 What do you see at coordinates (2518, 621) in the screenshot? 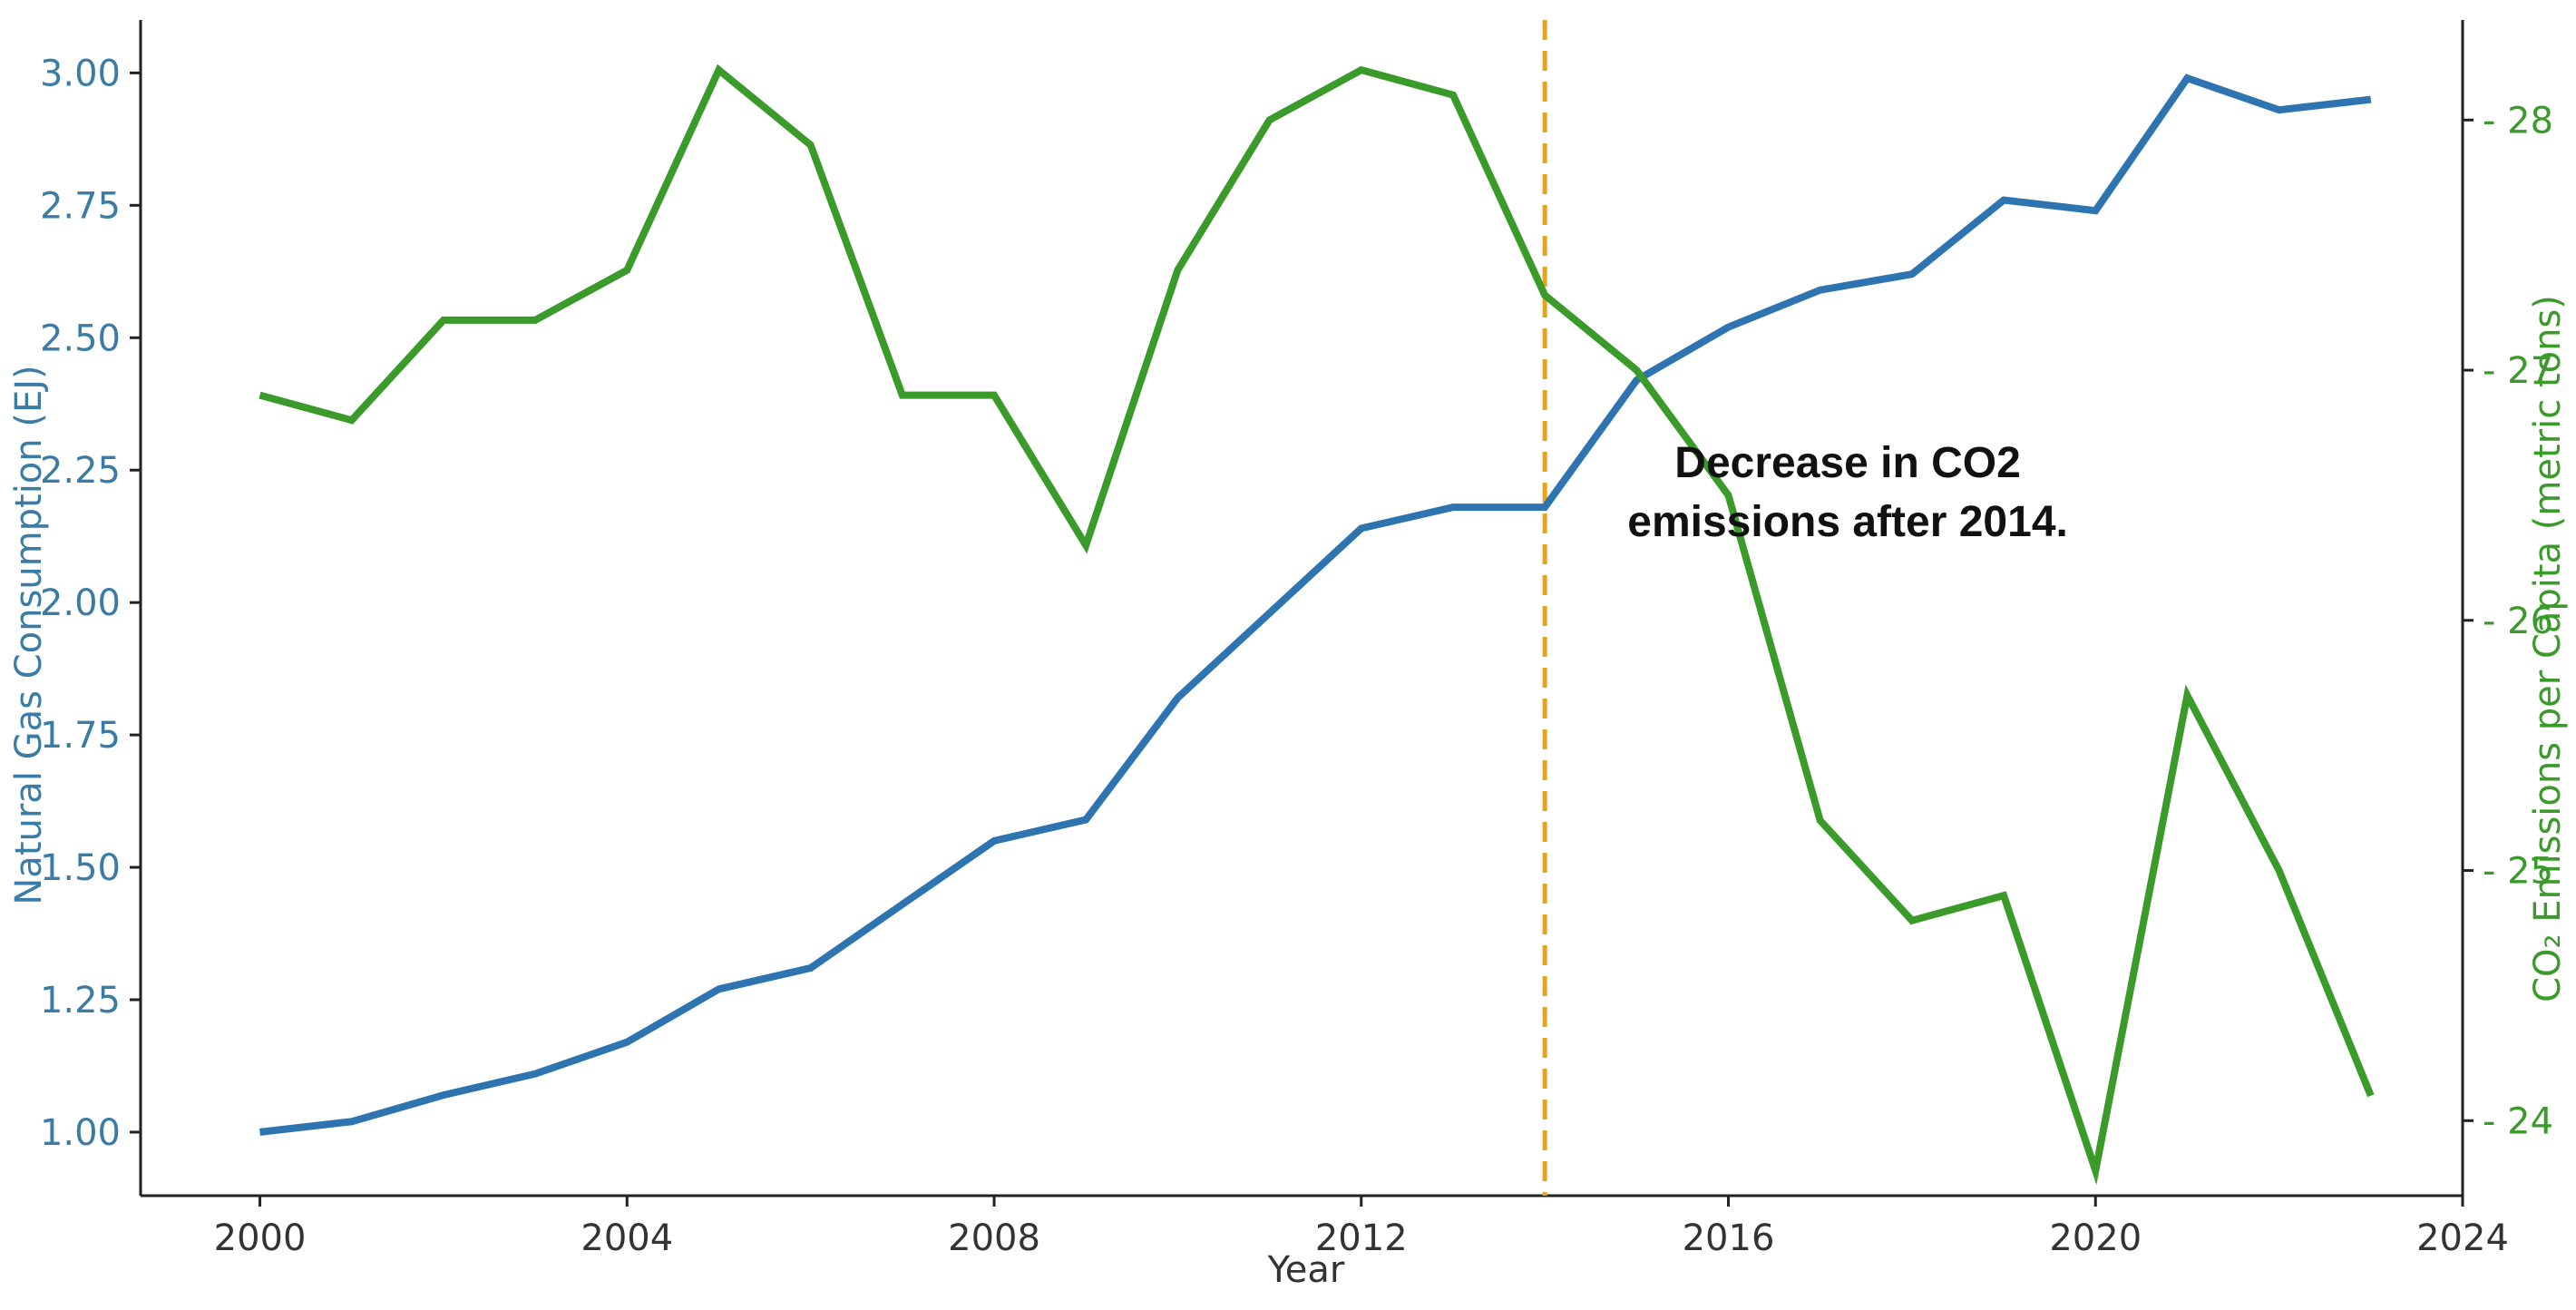
I see `y-right-tick-label: - 26` at bounding box center [2518, 621].